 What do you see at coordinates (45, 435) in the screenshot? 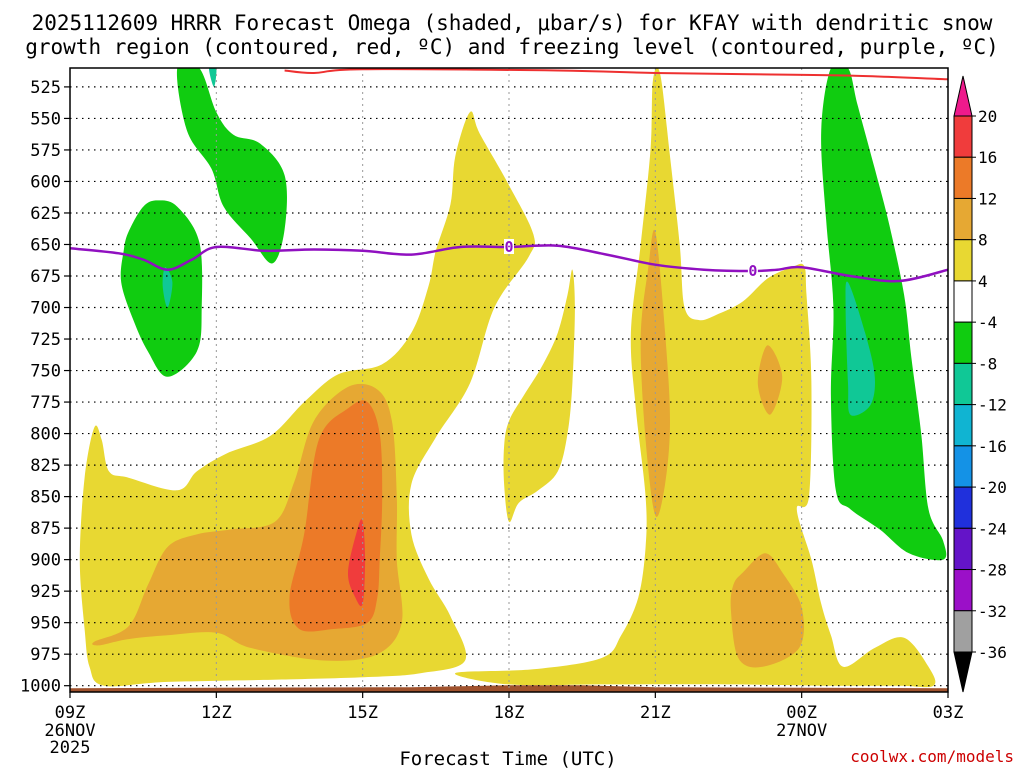
I see `y-tick-label: 800` at bounding box center [45, 435].